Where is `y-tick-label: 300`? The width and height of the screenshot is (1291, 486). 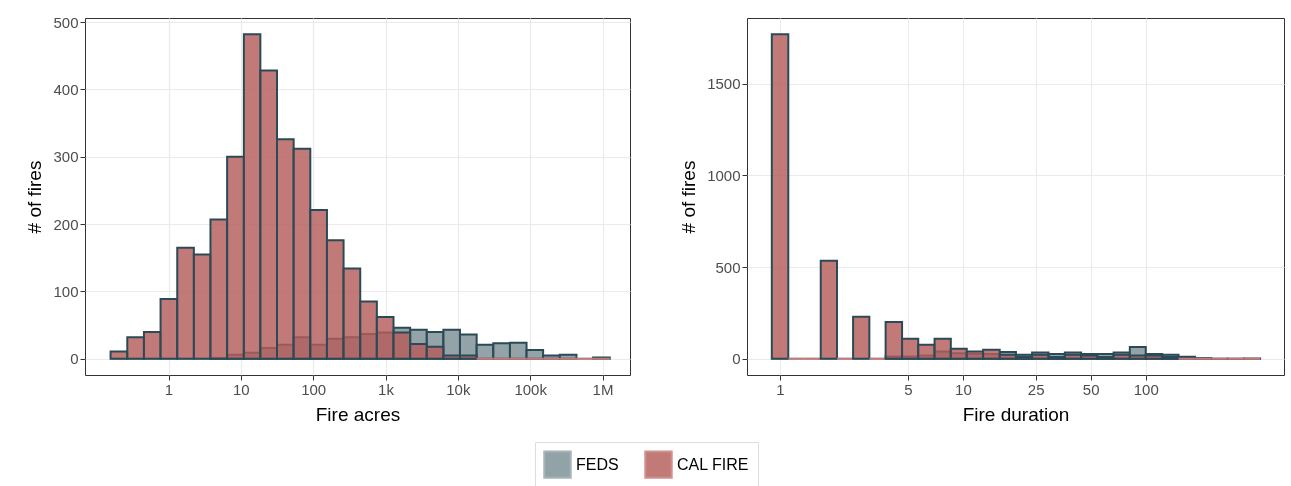 y-tick-label: 300 is located at coordinates (66, 157).